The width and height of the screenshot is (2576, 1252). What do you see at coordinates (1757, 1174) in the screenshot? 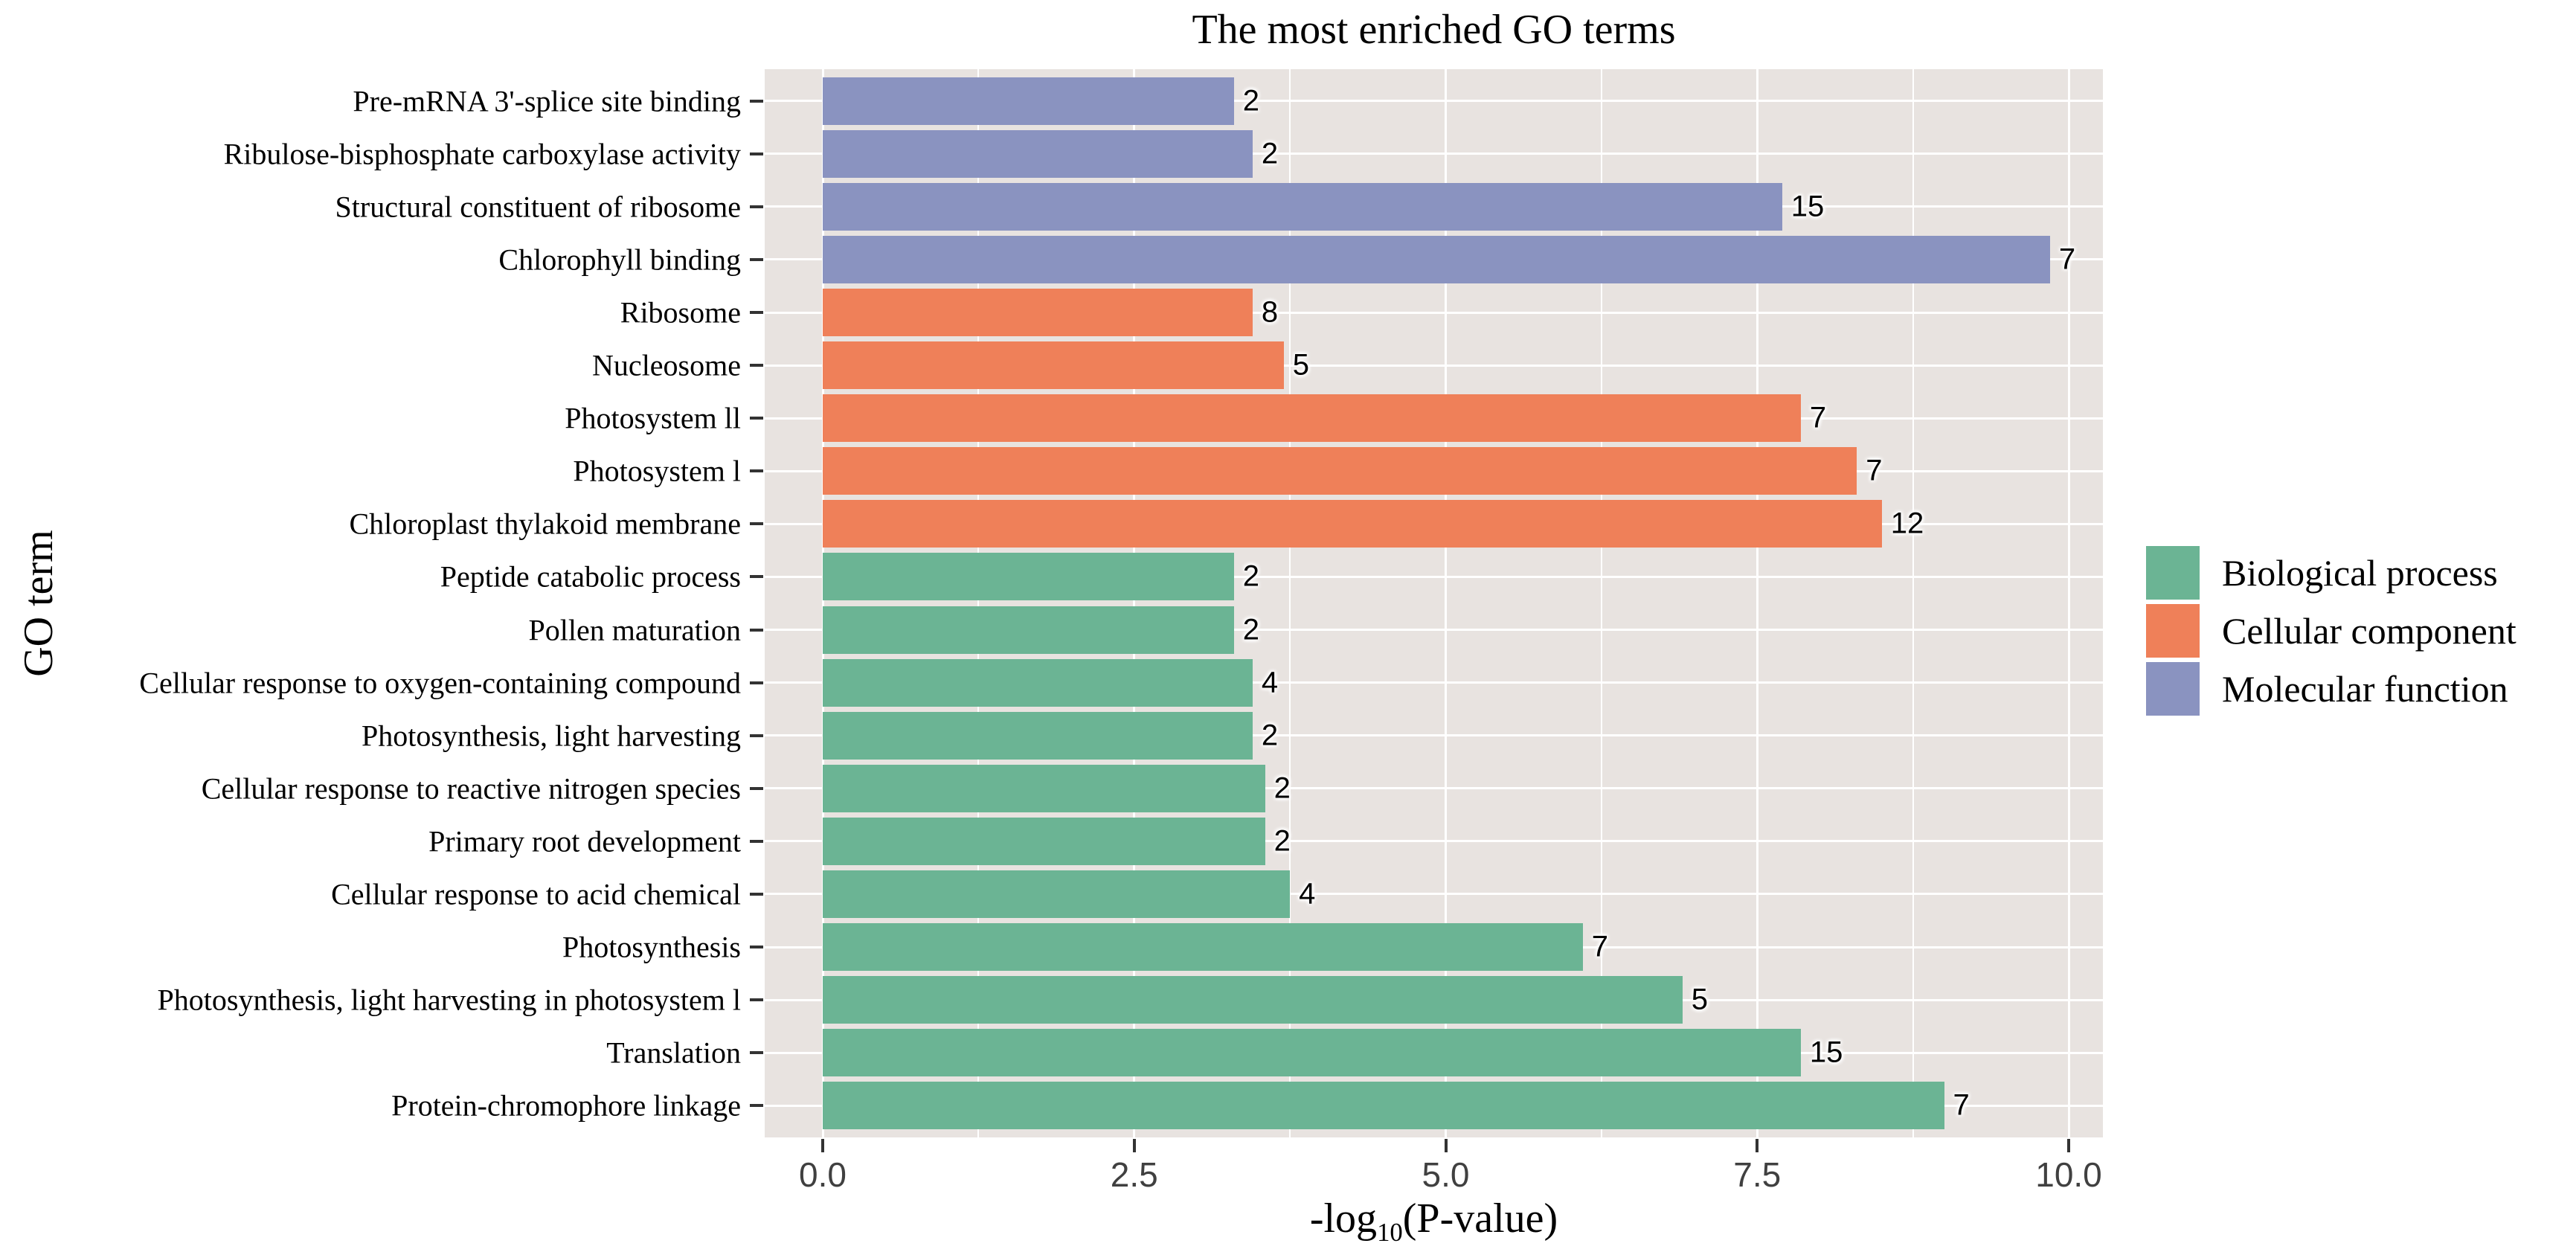
I see `x-tick-label: 7.5` at bounding box center [1757, 1174].